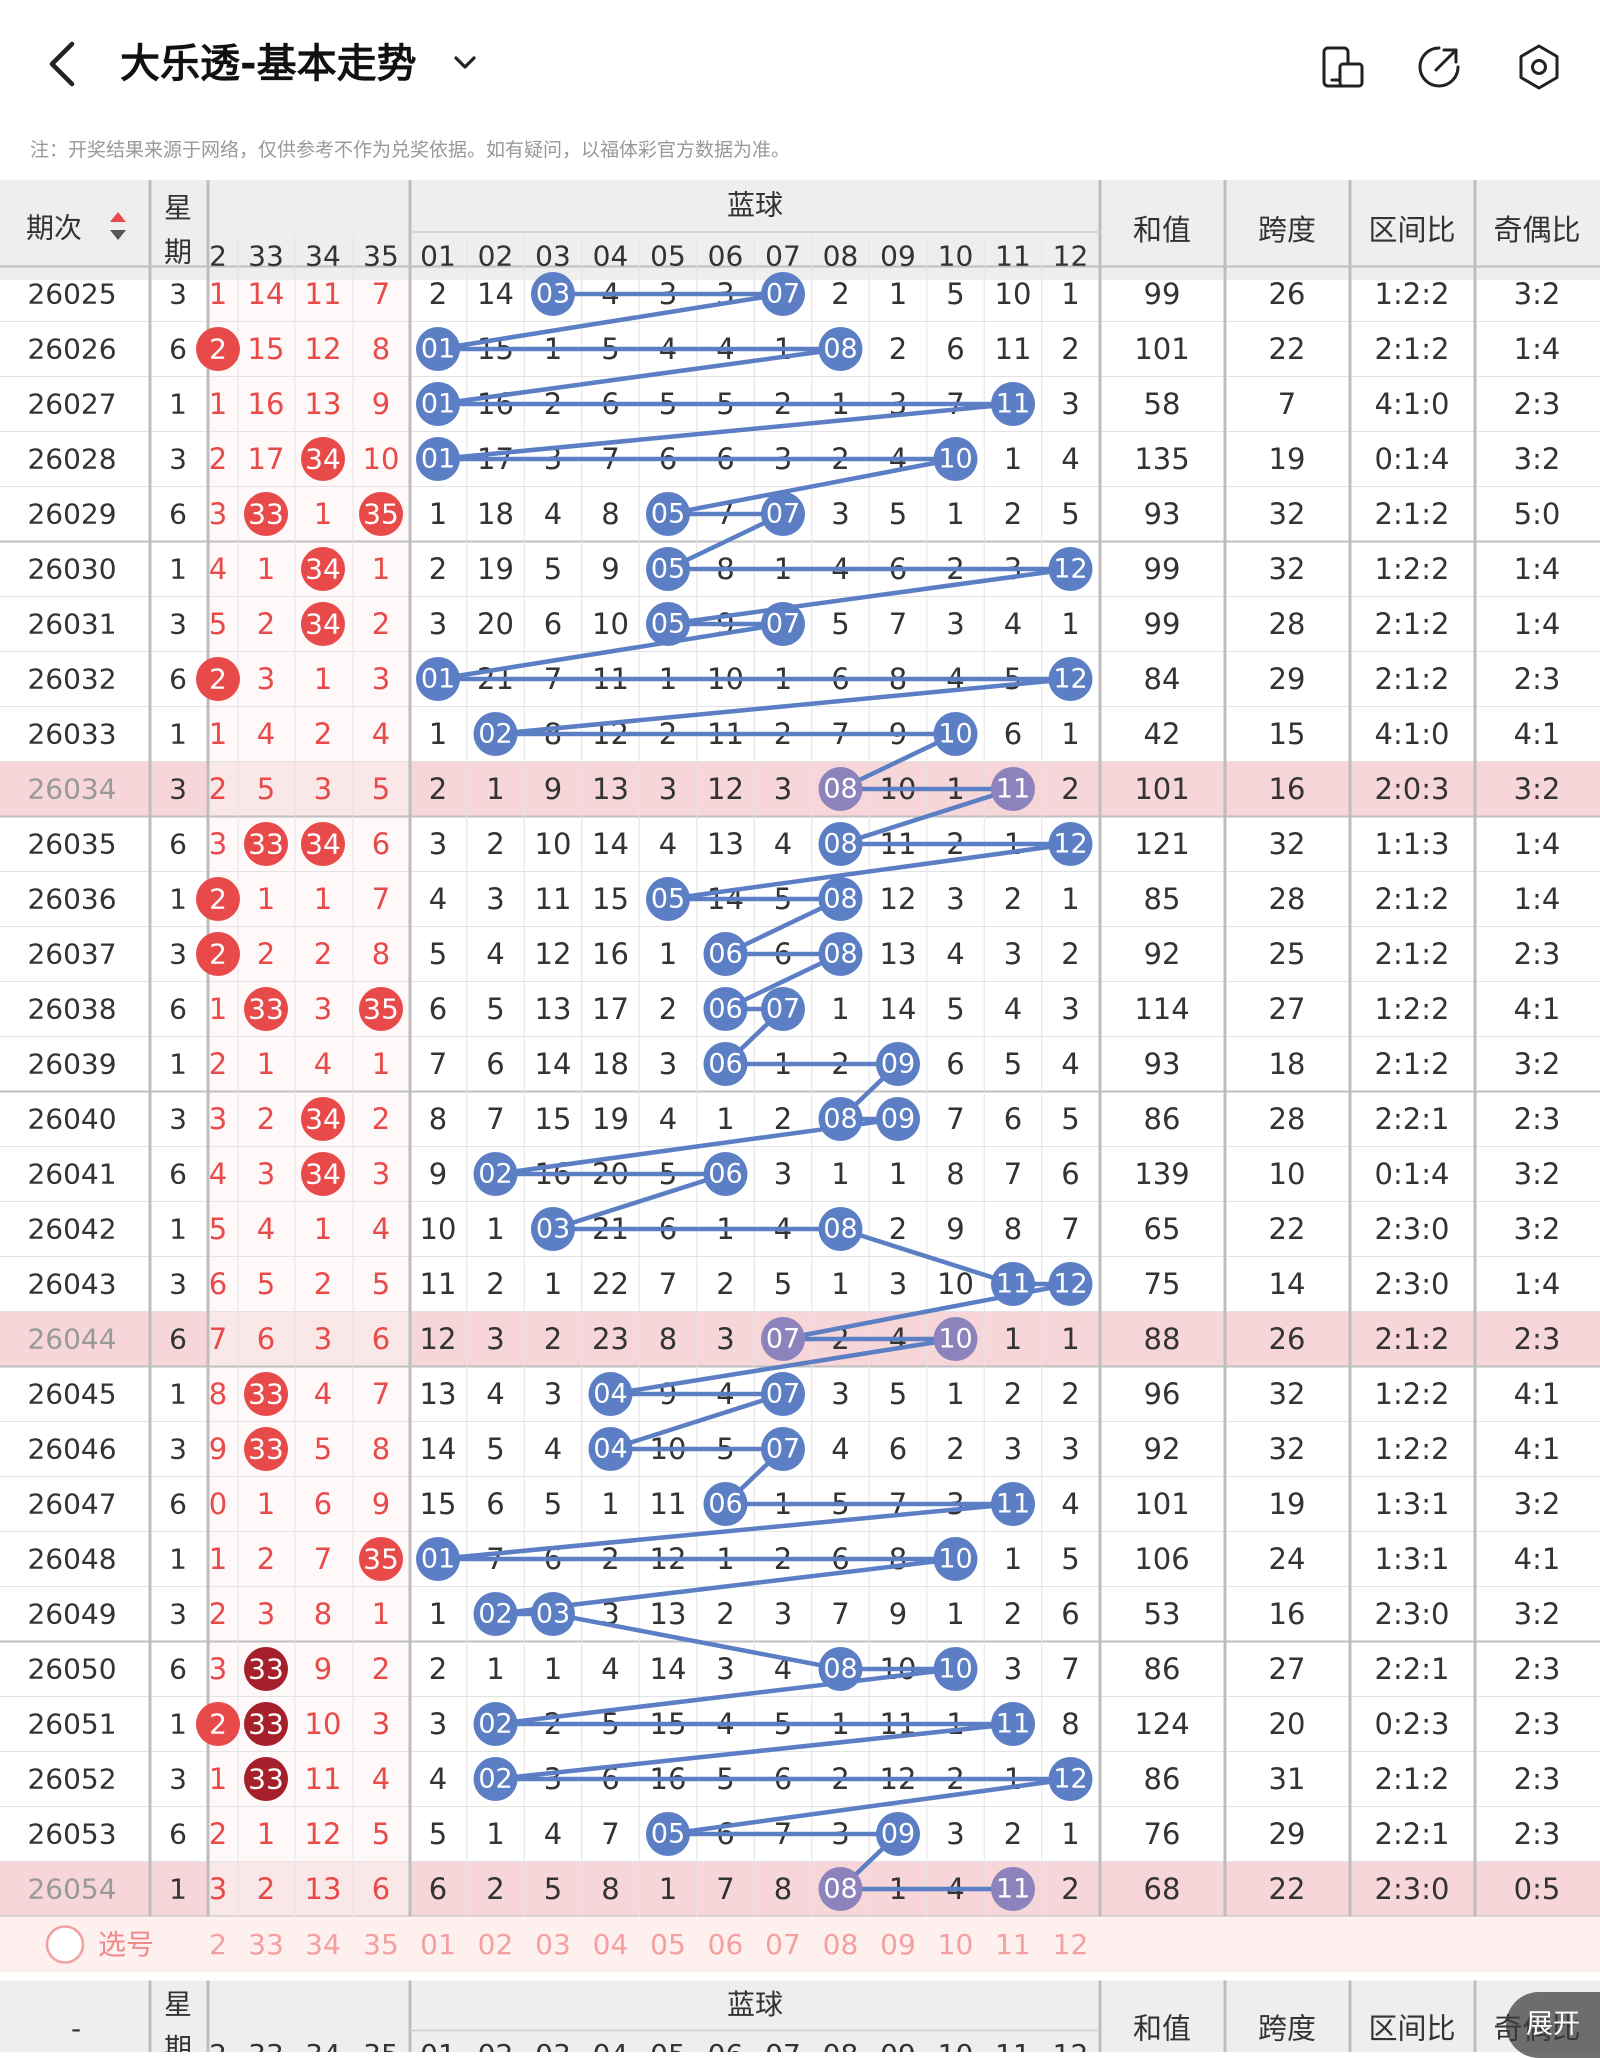  I want to click on pick-blue-number: 09, so click(898, 1944).